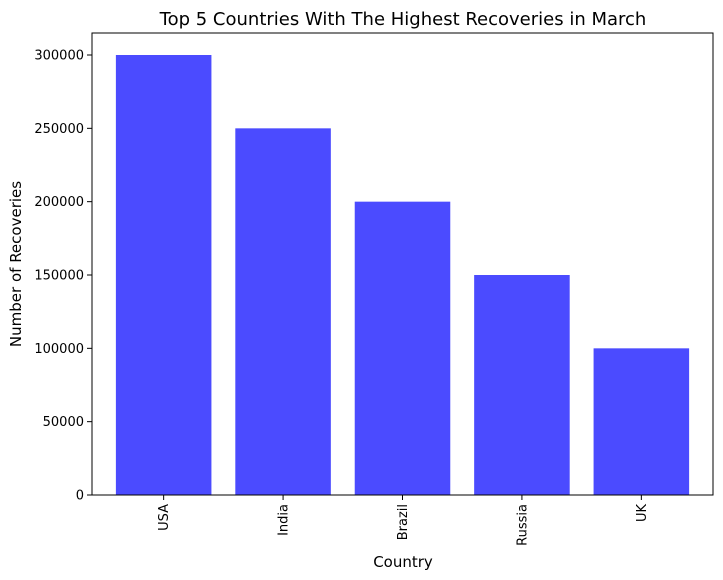 The width and height of the screenshot is (723, 580). Describe the element at coordinates (283, 312) in the screenshot. I see `bar-india` at that location.